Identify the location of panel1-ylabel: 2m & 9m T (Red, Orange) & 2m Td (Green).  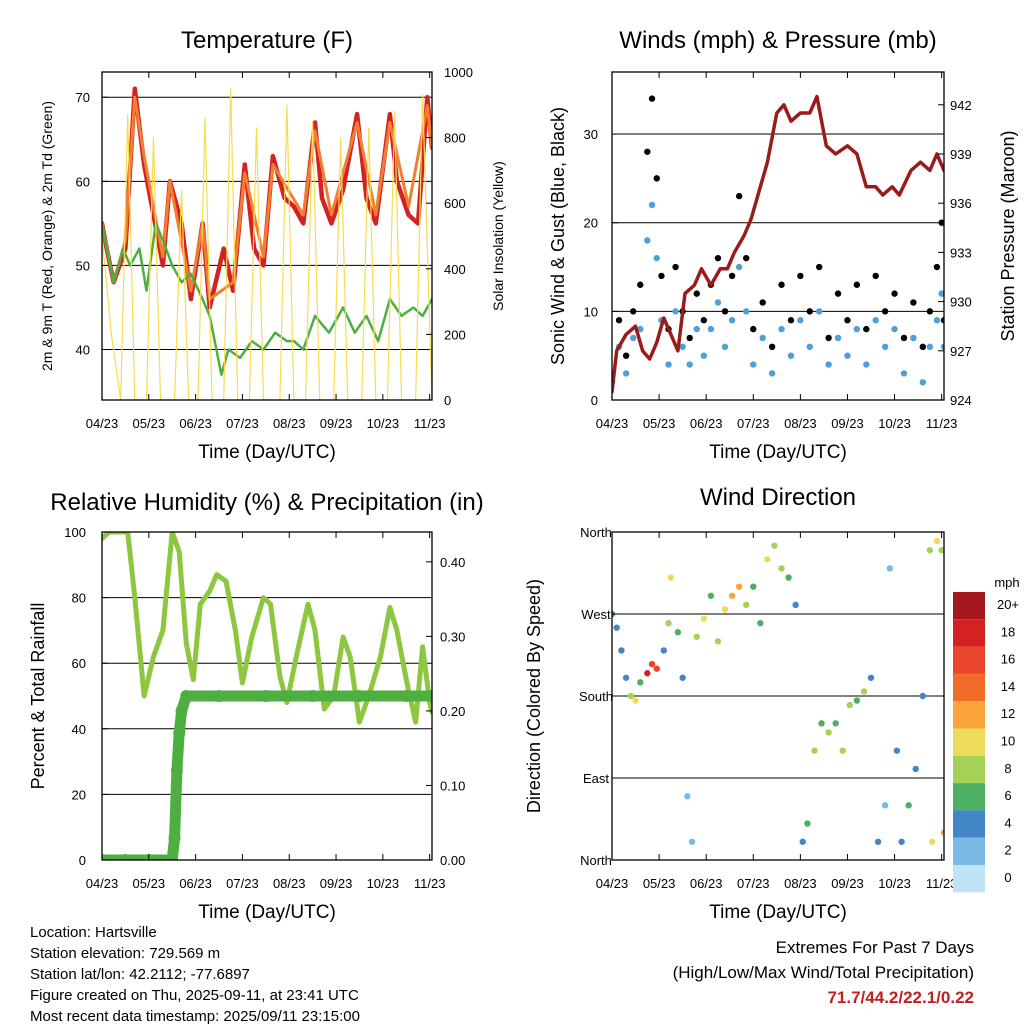
(47, 236).